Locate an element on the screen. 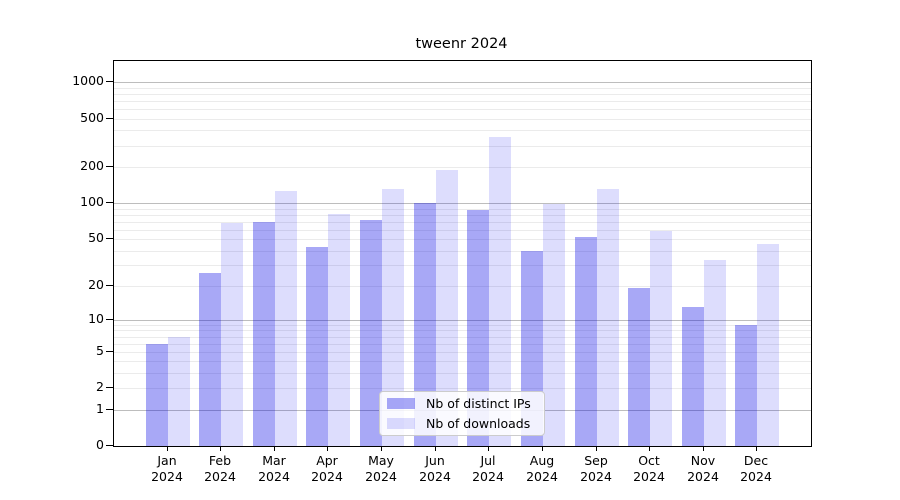  bar-distinct-ips-jul is located at coordinates (478, 328).